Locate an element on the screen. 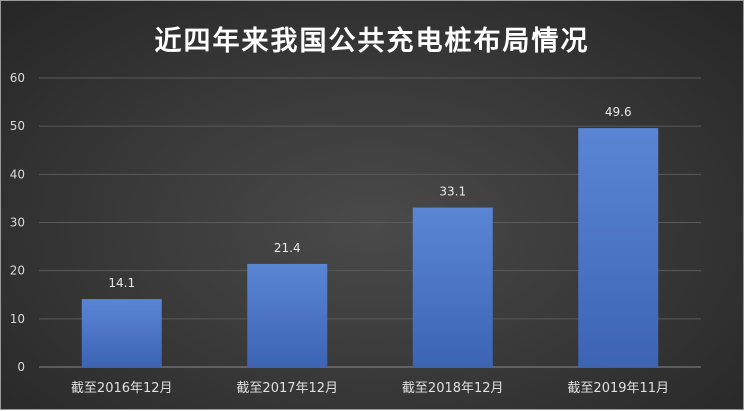 This screenshot has width=744, height=411. y-tick-label: 10 is located at coordinates (17, 319).